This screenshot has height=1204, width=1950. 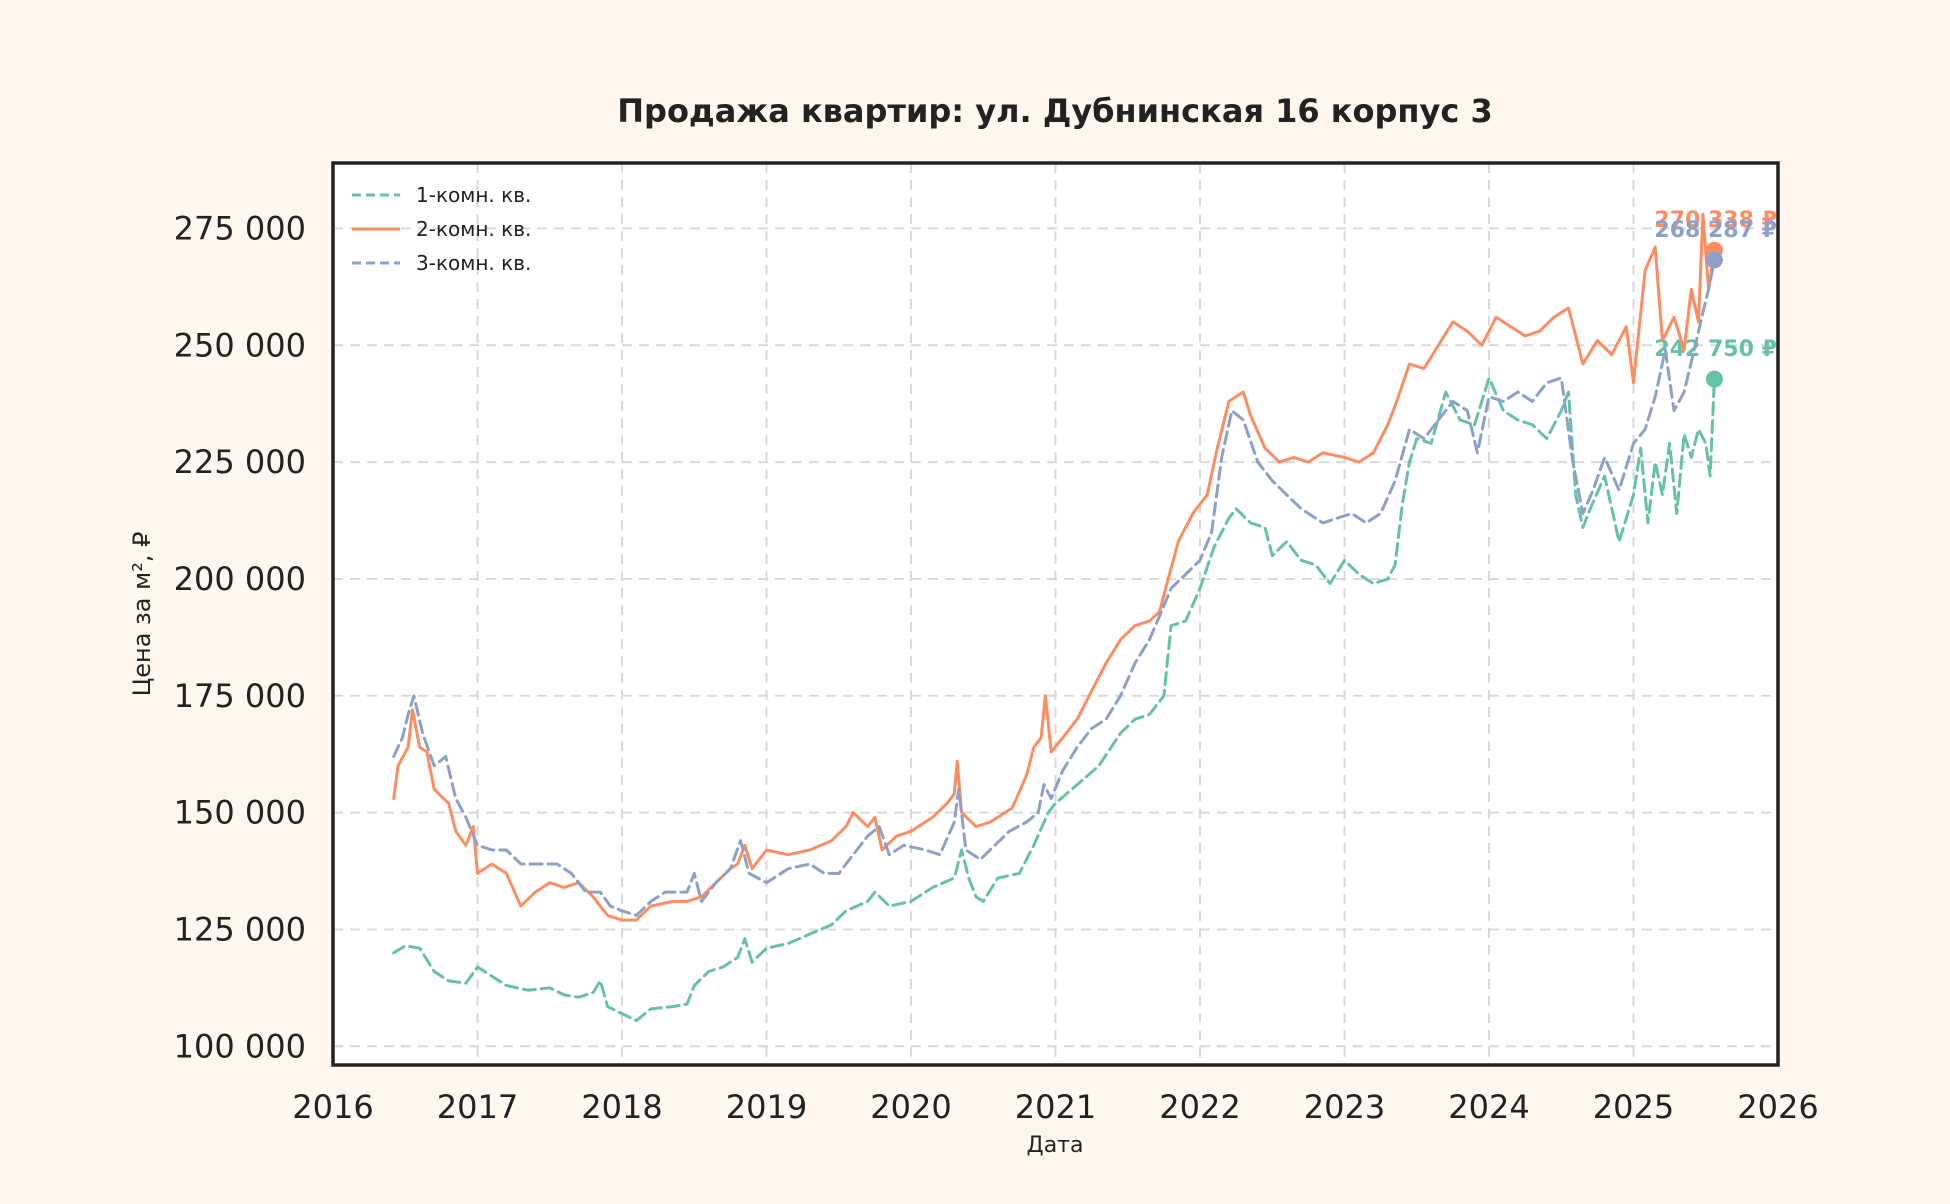 I want to click on x-tick-label: 2017, so click(x=477, y=1107).